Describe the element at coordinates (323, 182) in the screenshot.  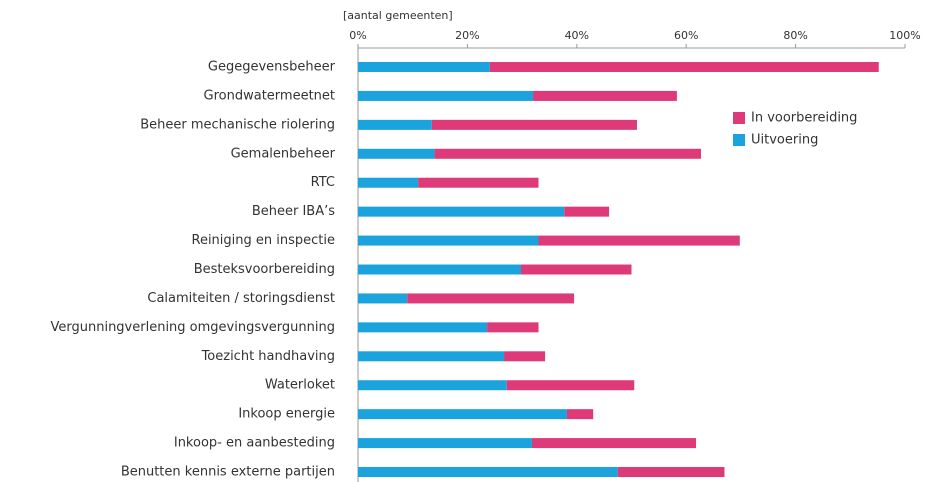
I see `y-tick-label: RTC` at that location.